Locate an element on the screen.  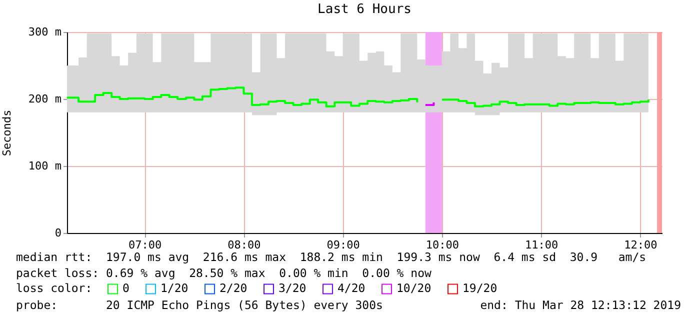
x-tick-label: 11:00 is located at coordinates (541, 245).